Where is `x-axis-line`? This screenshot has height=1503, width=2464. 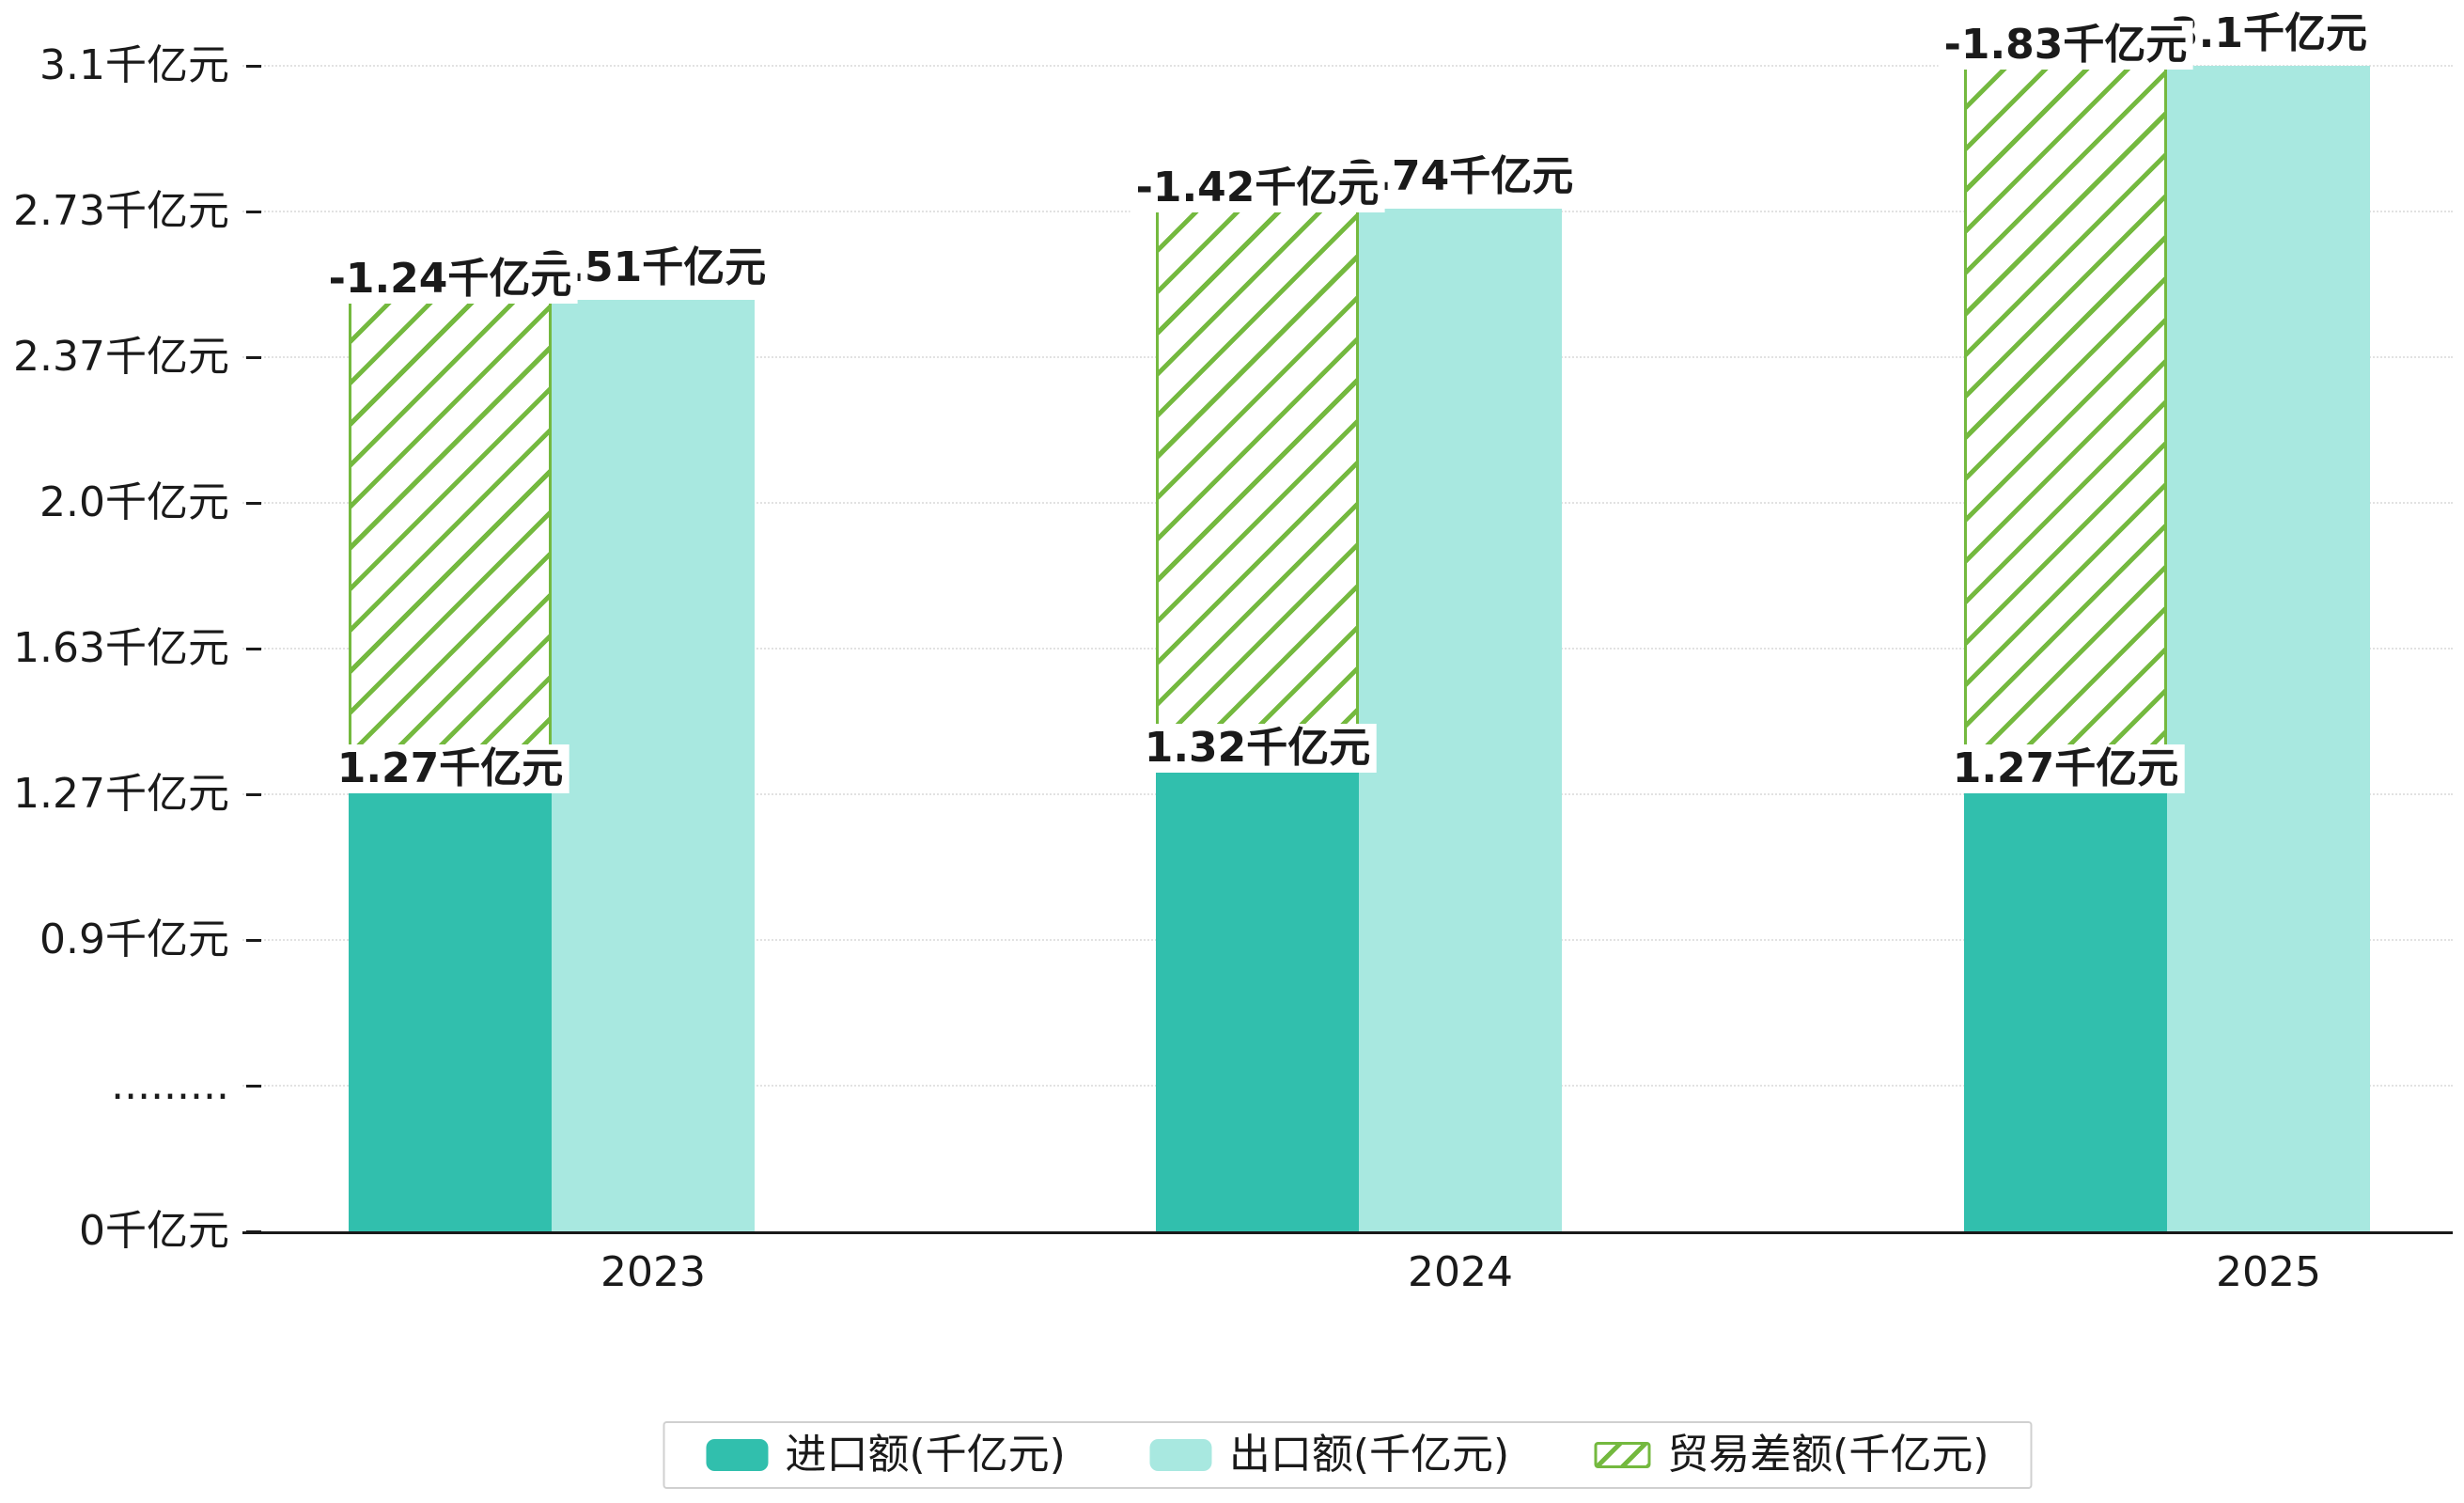
x-axis-line is located at coordinates (1347, 1232).